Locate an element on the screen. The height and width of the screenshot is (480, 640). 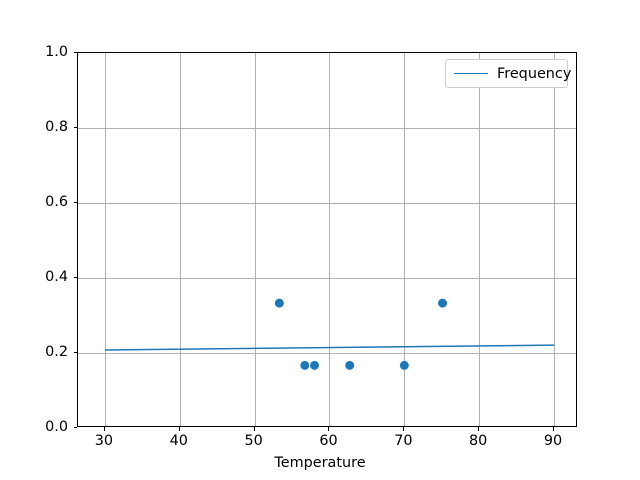
x-axis-label: Temperature is located at coordinates (320, 463).